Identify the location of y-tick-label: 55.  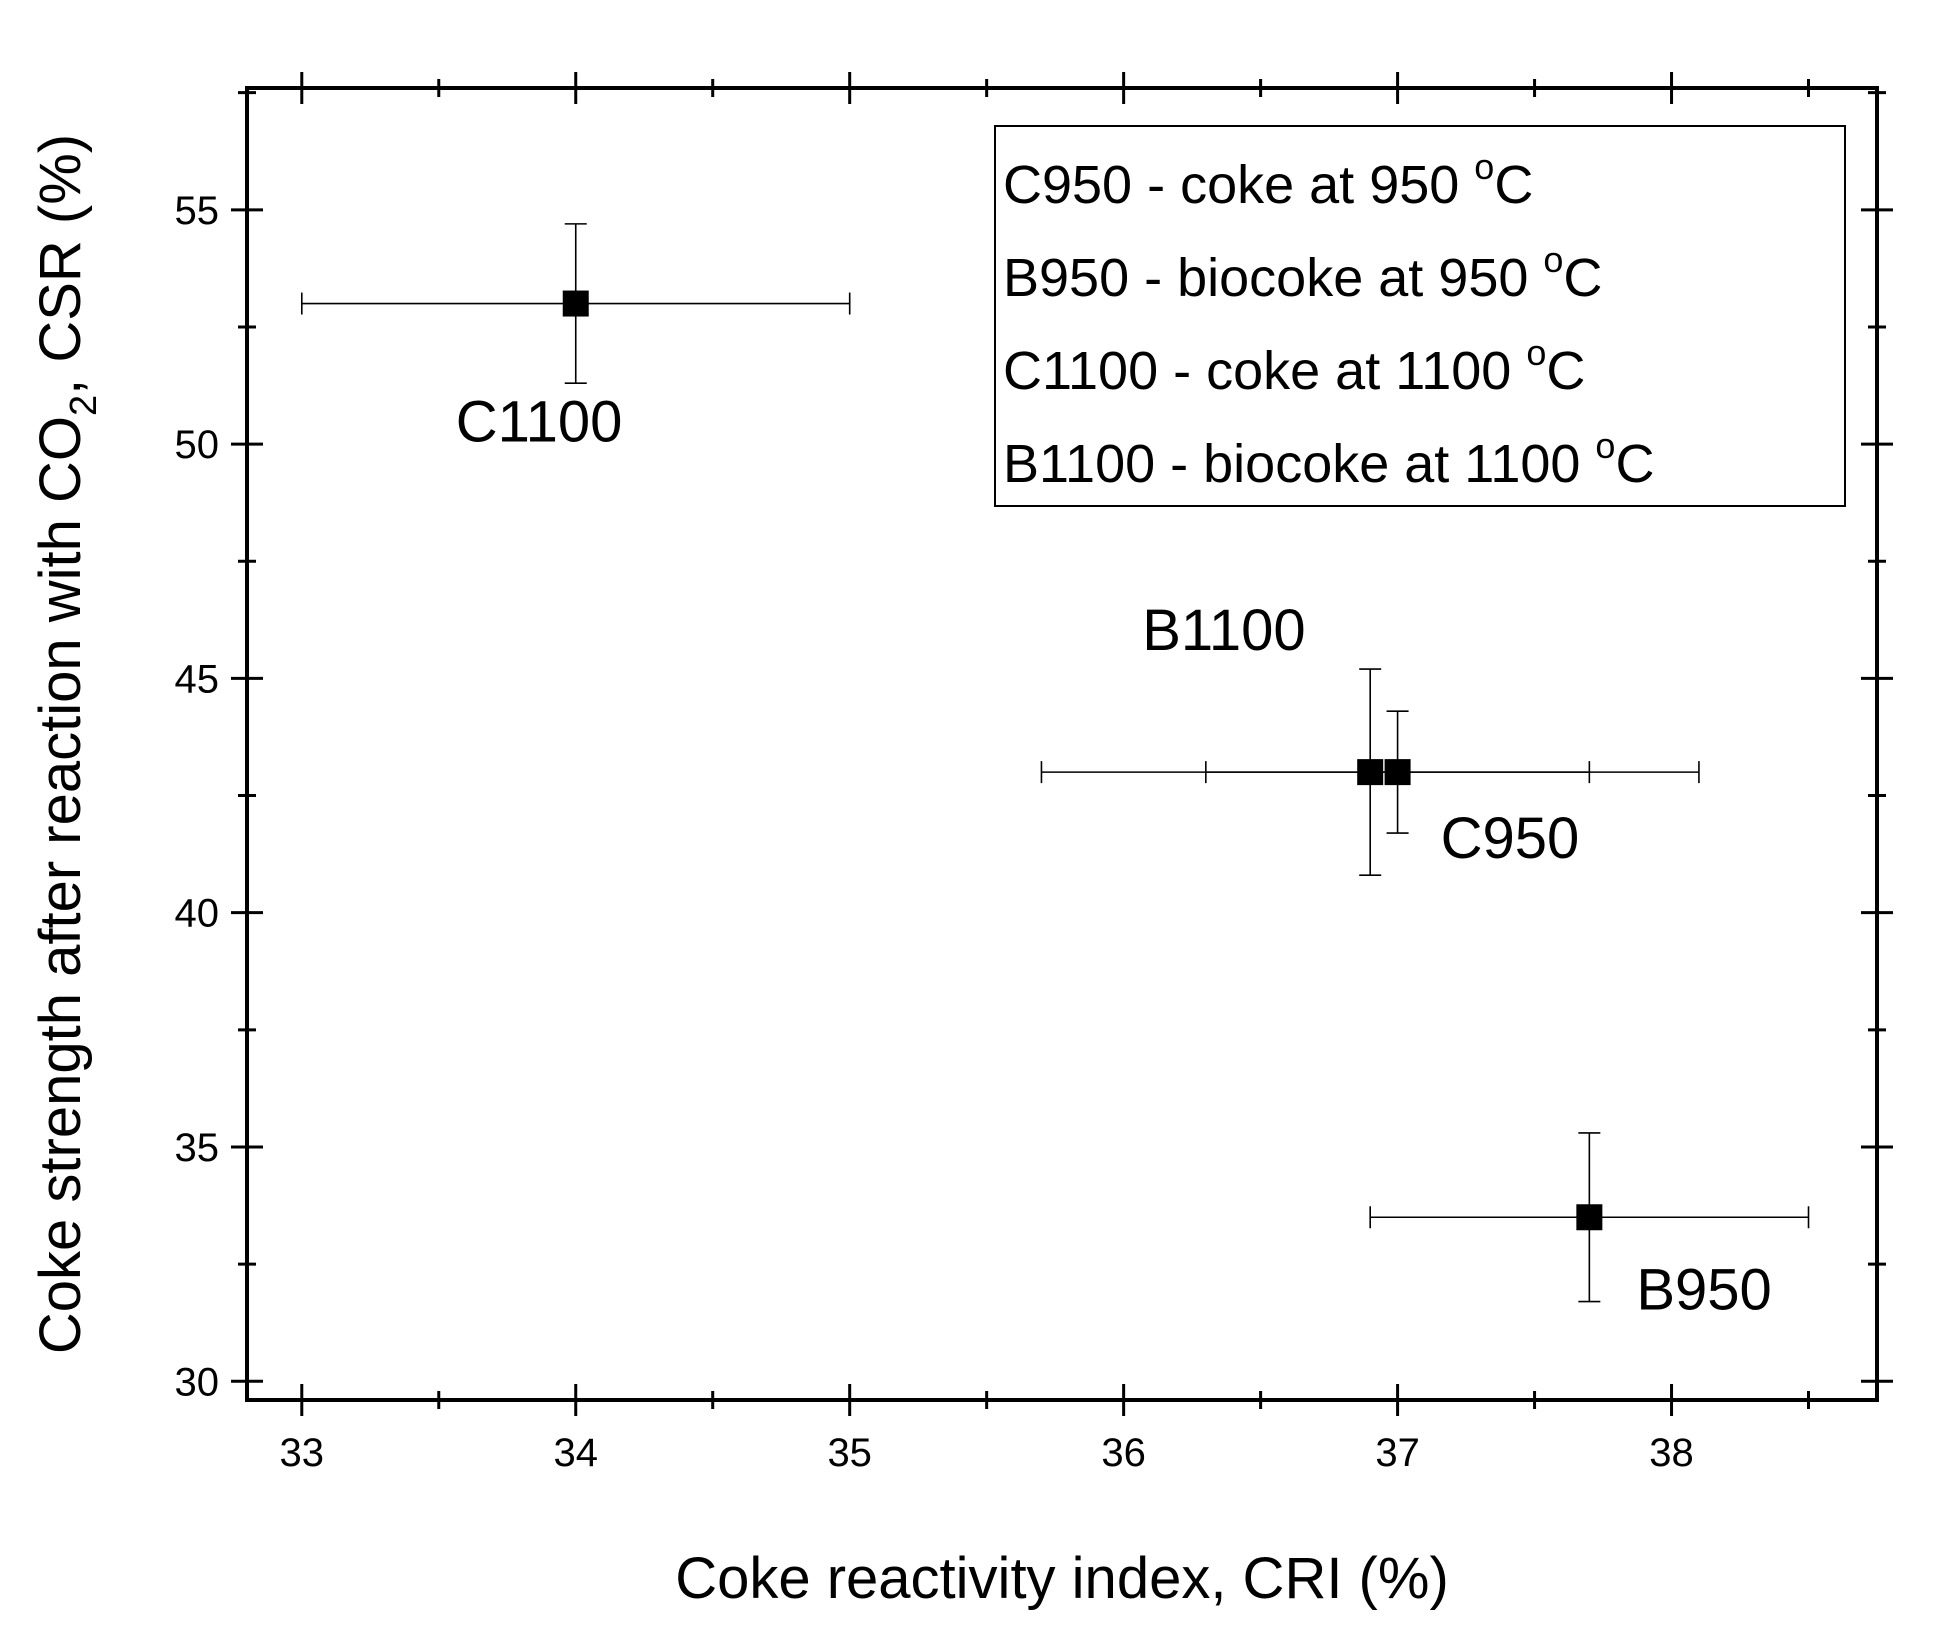
(197, 211).